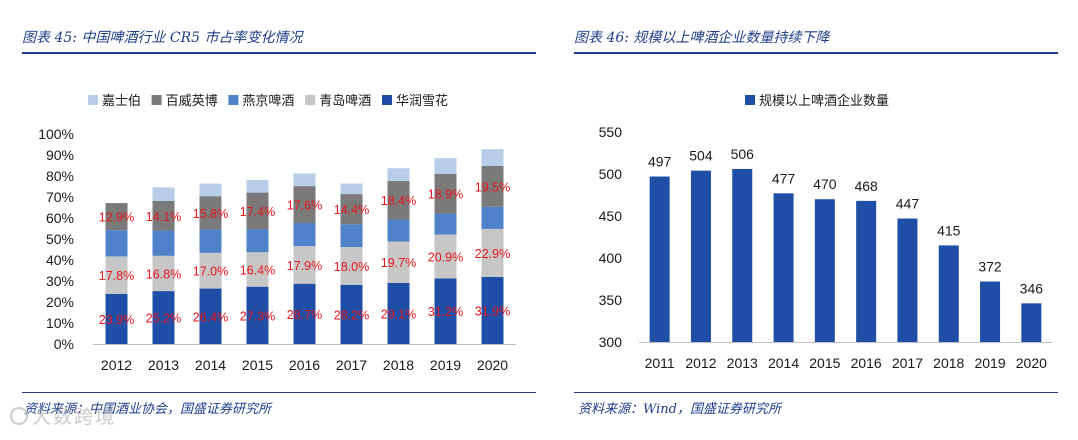  I want to click on data-label-baiwei: 19.5%, so click(492, 187).